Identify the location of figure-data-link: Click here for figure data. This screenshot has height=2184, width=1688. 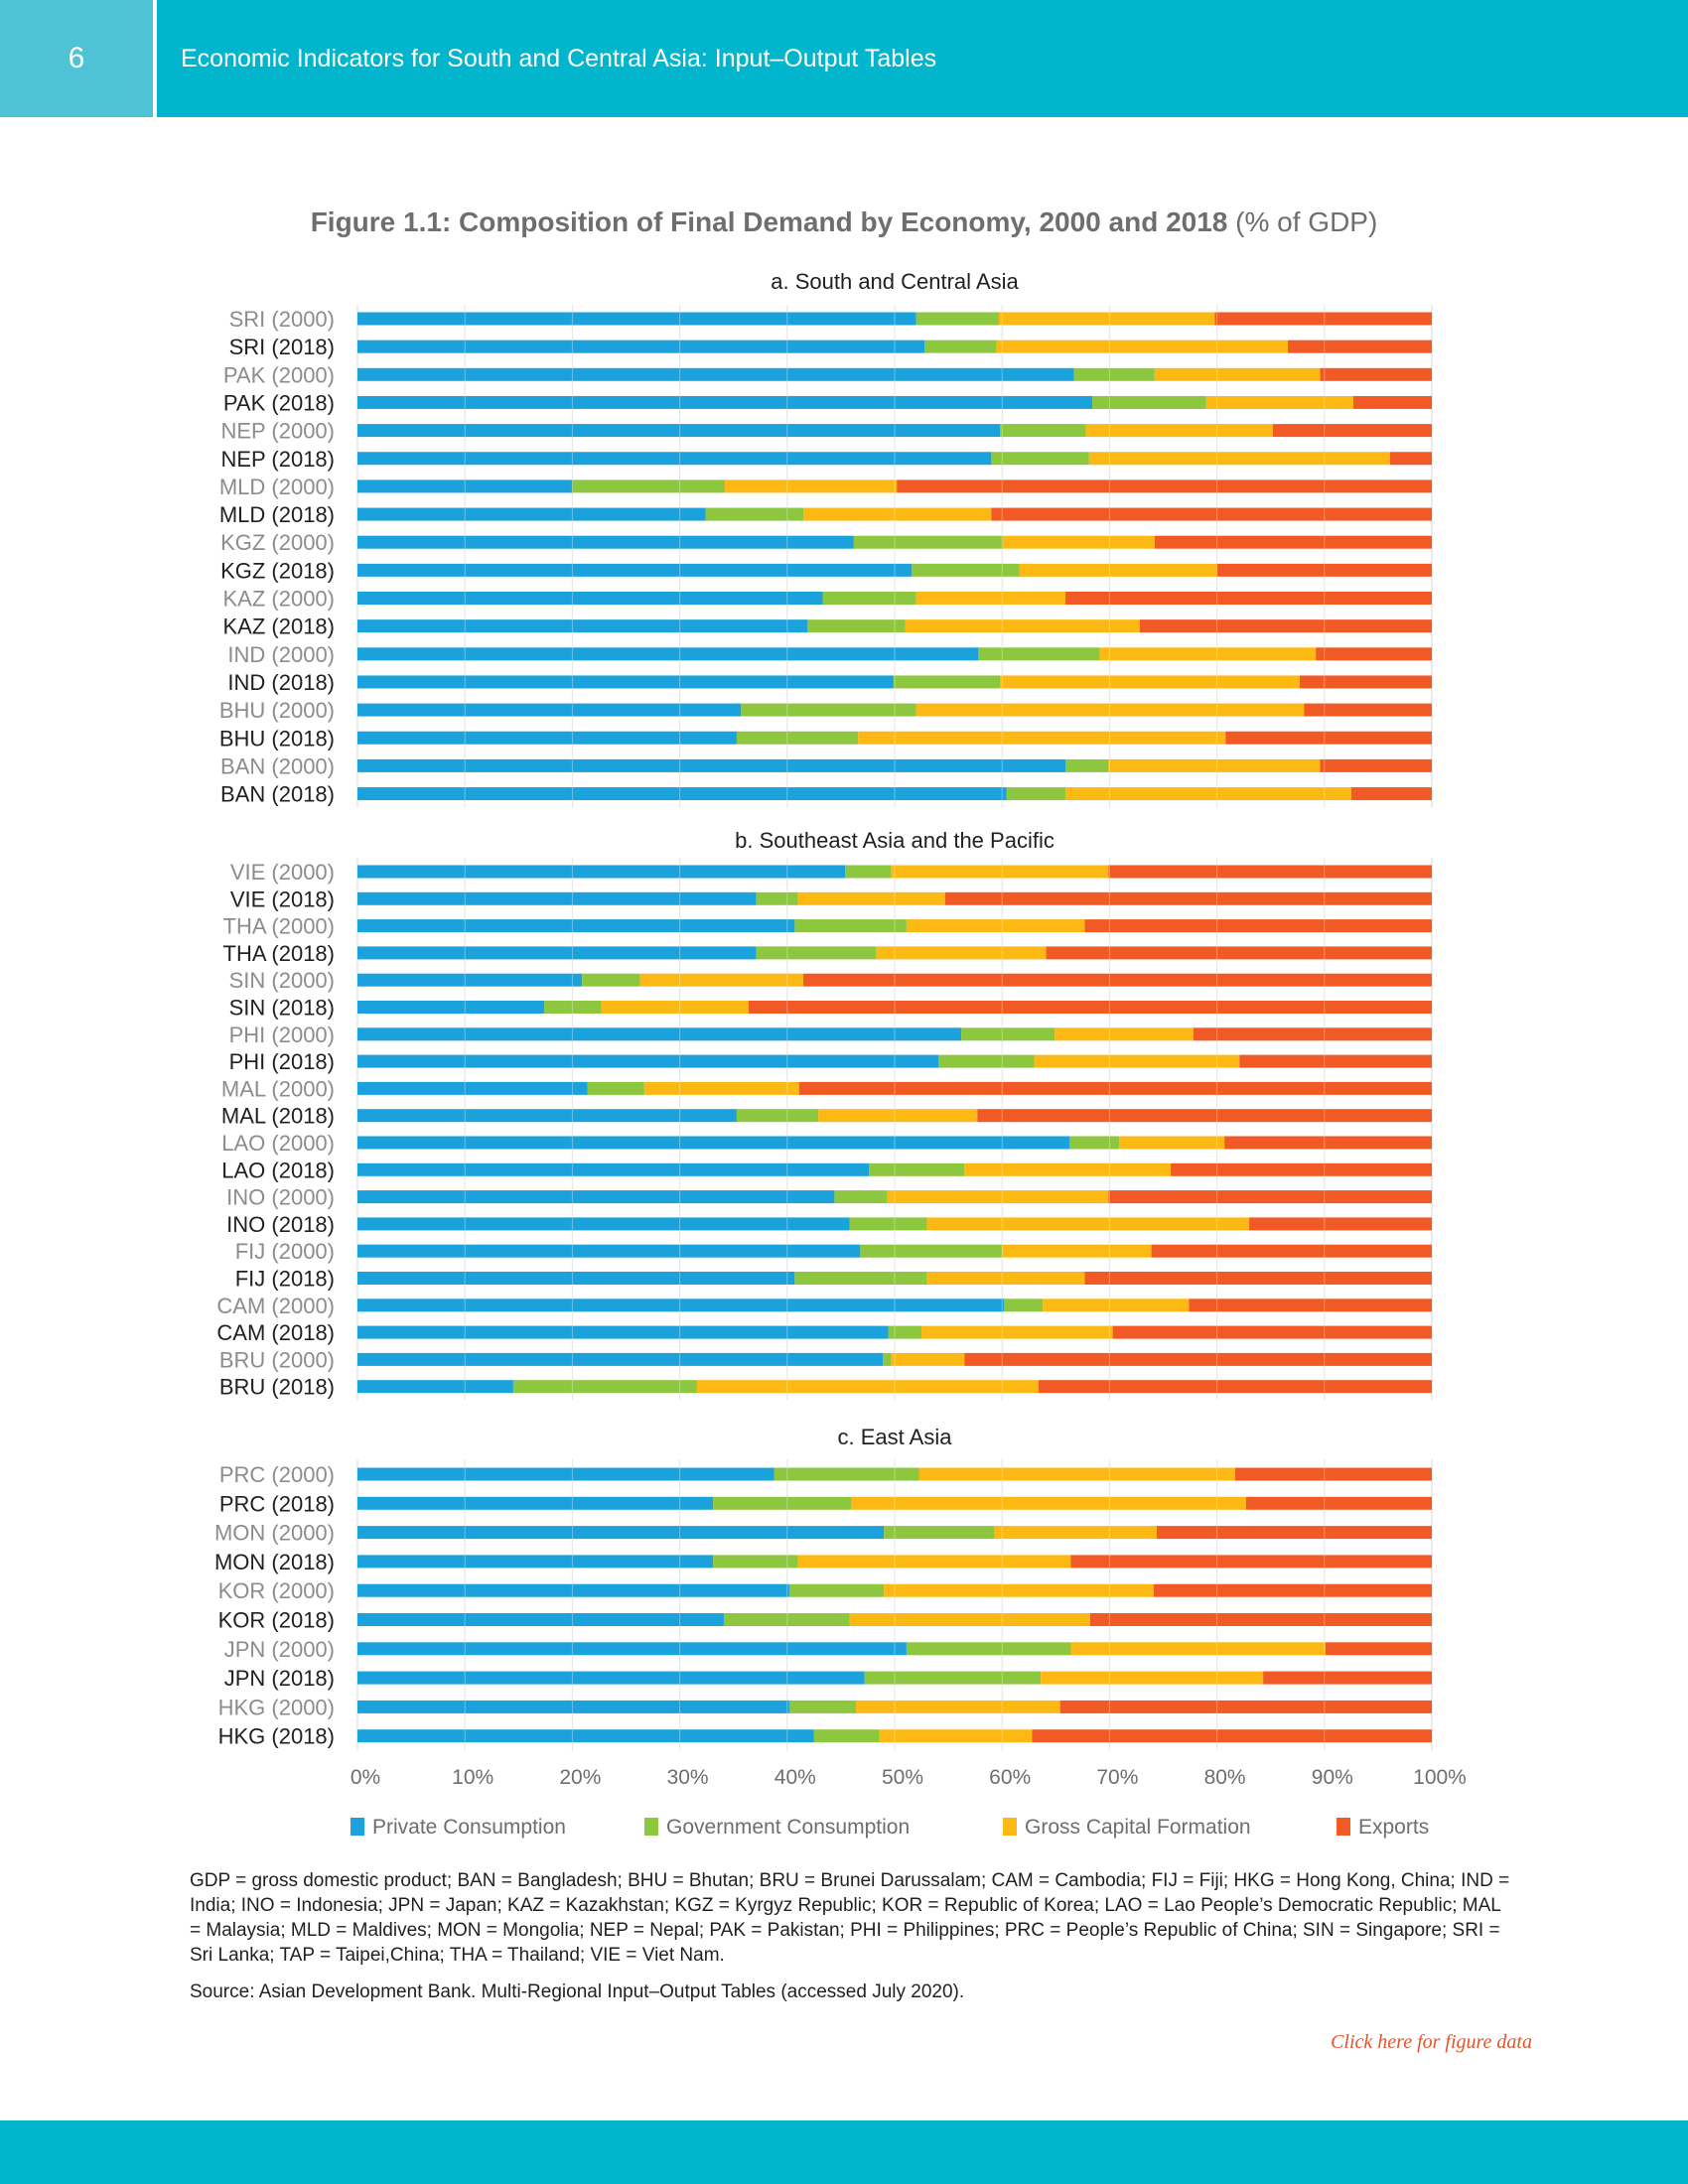
(1431, 2042).